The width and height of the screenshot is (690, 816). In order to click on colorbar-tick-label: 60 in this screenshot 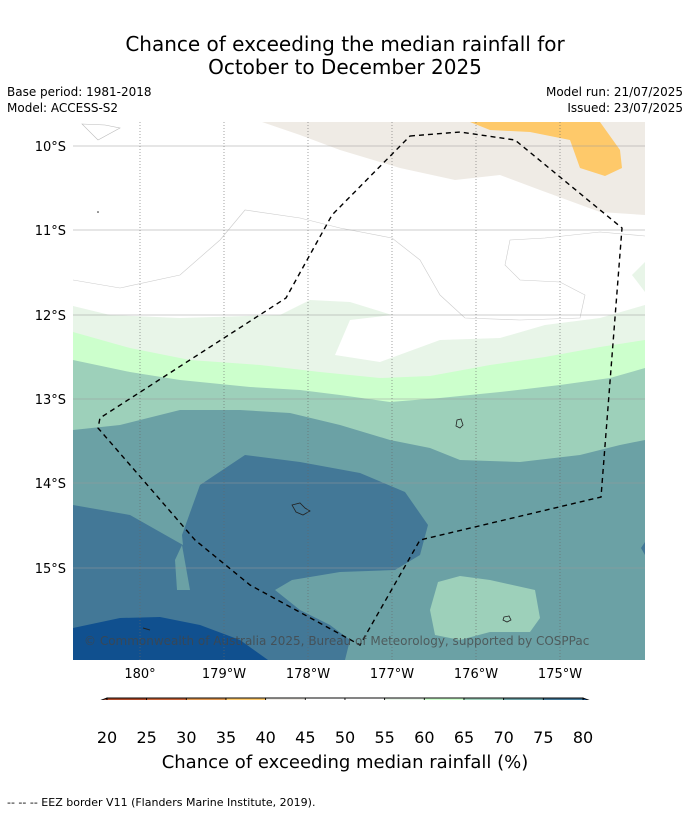, I will do `click(424, 737)`.